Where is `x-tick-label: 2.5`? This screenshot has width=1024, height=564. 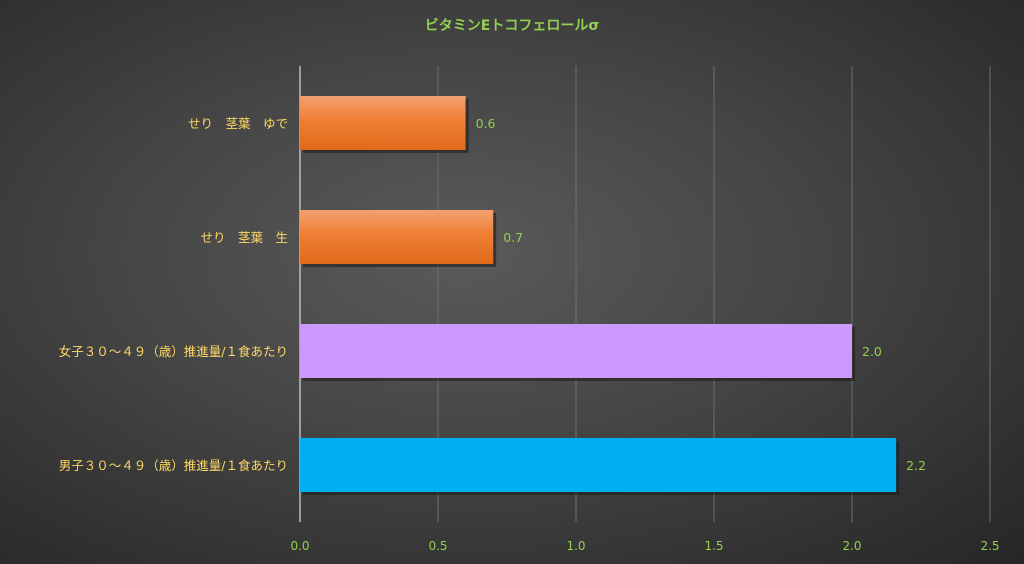 x-tick-label: 2.5 is located at coordinates (989, 546).